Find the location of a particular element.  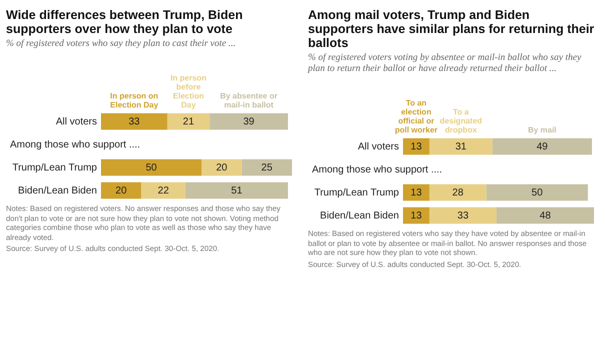

chart-title: Wide differences between Trump, Biden supporters over how they plan to vote is located at coordinates (125, 22).